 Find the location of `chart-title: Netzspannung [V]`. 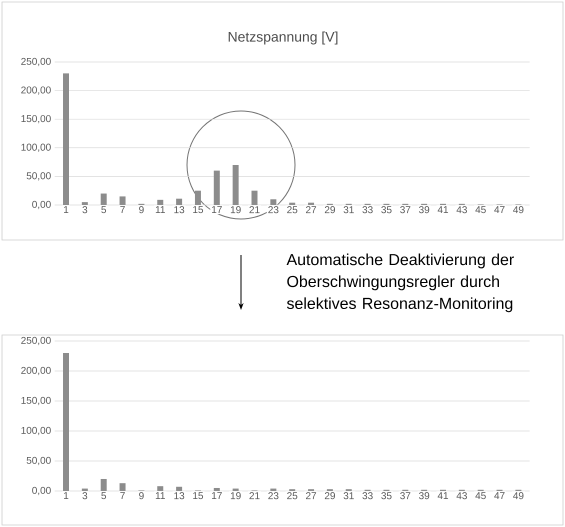

chart-title: Netzspannung [V] is located at coordinates (283, 37).